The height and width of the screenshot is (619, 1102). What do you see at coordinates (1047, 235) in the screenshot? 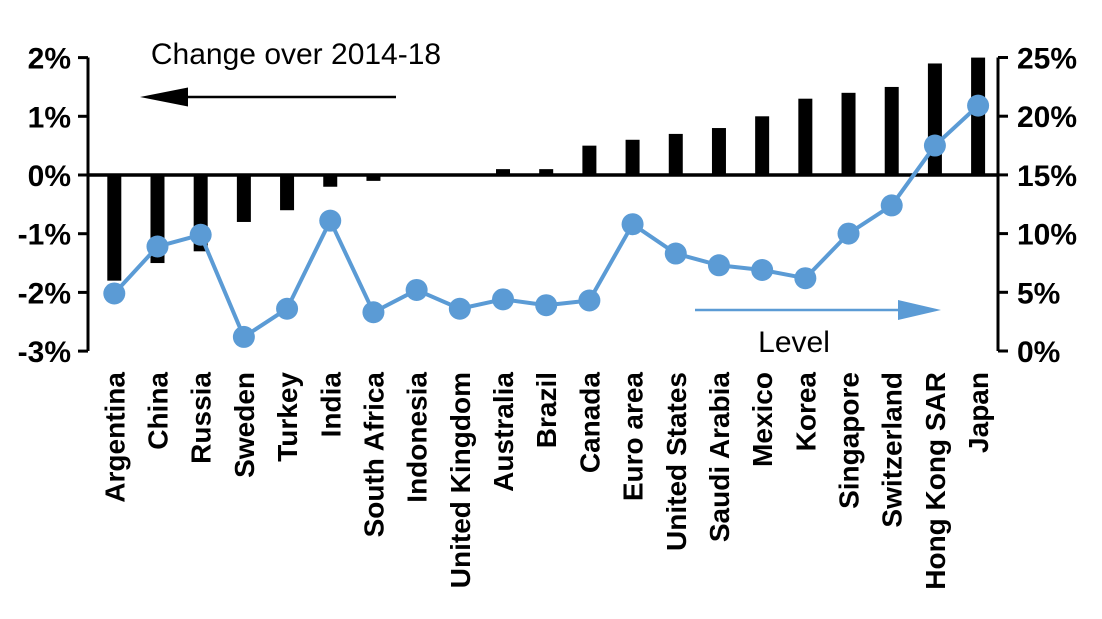
I see `right-axis-tick-label: 10%` at bounding box center [1047, 235].